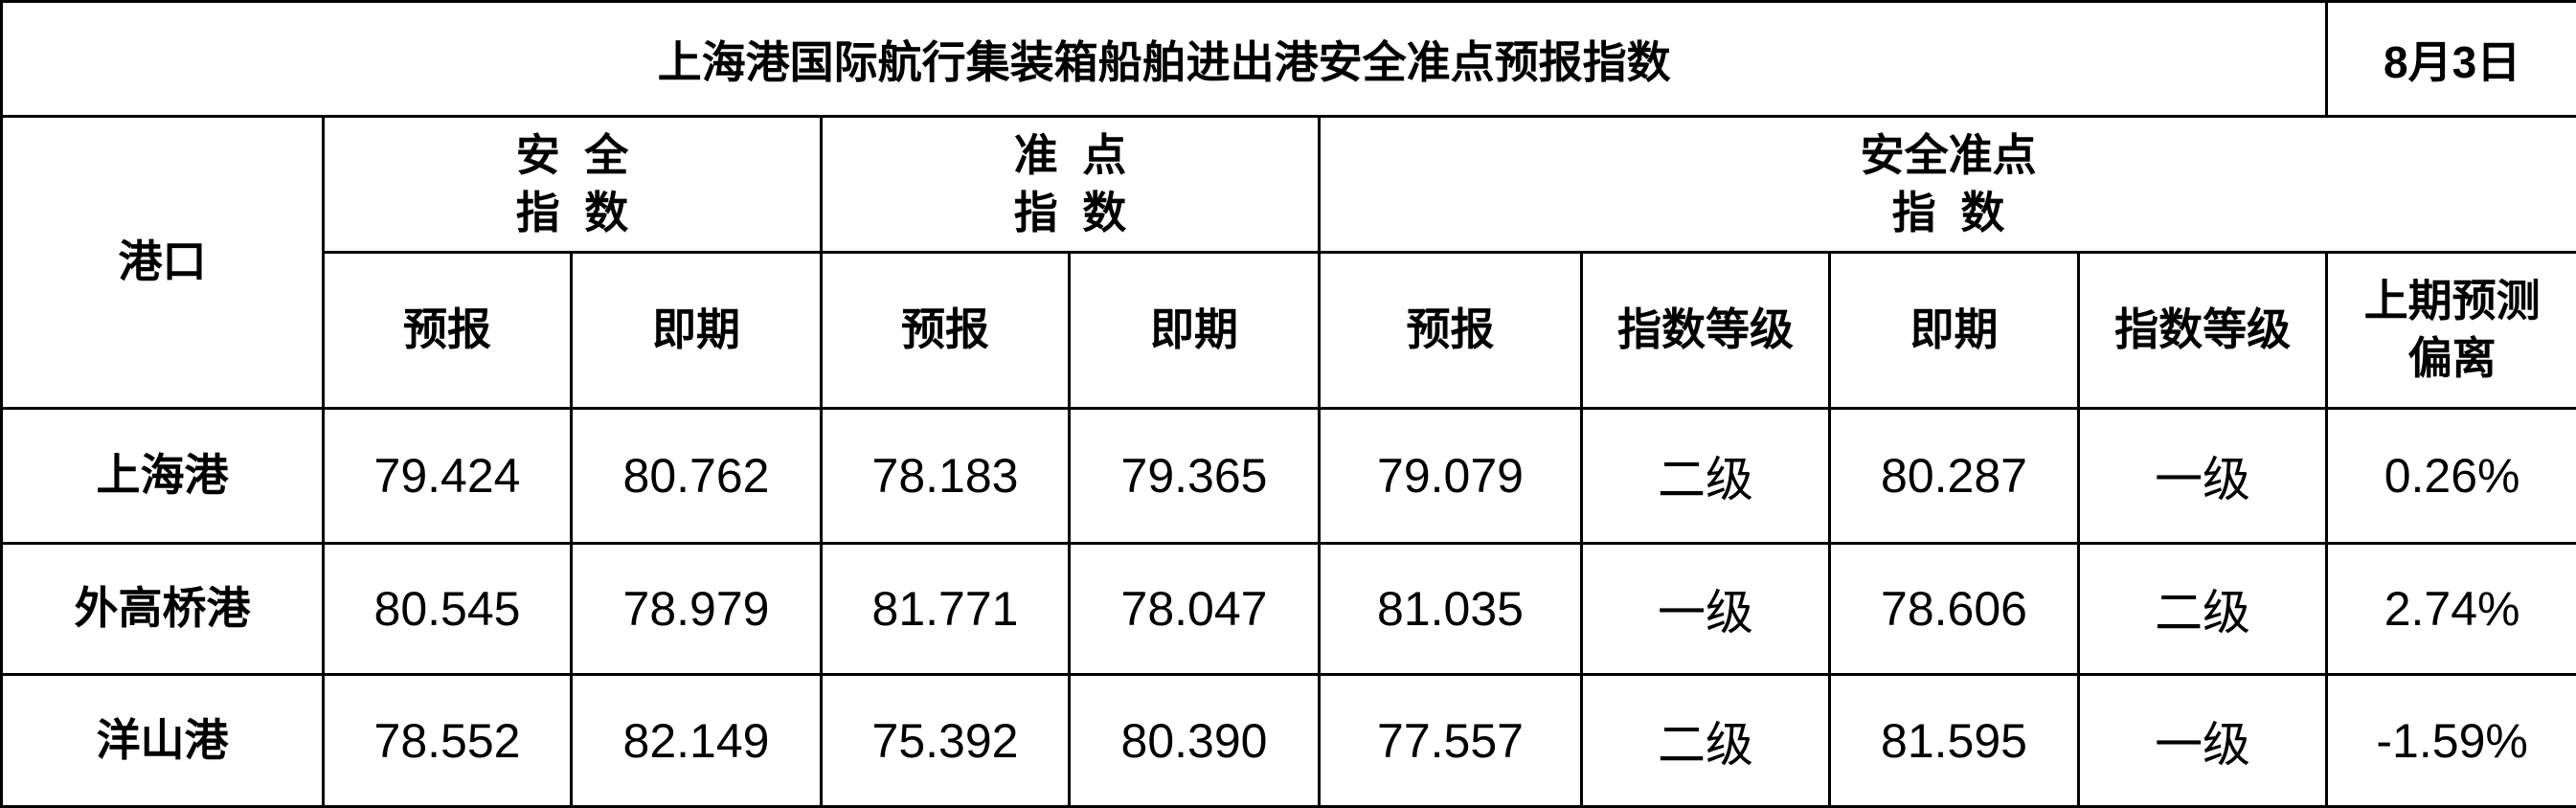  What do you see at coordinates (448, 476) in the screenshot?
I see `cell: 79.424` at bounding box center [448, 476].